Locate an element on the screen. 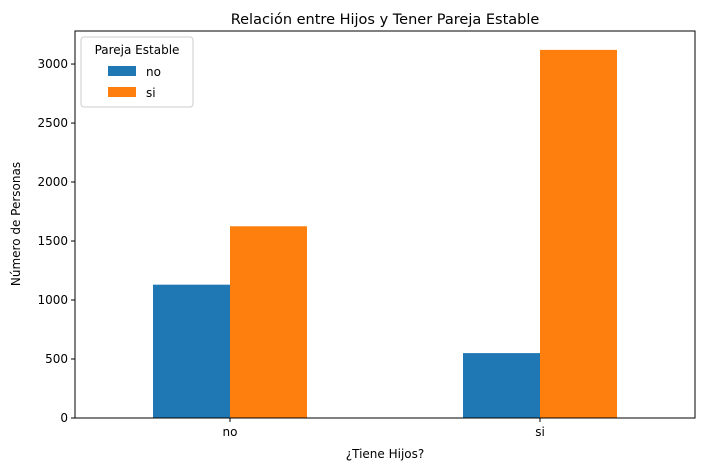 This screenshot has width=704, height=471. y-tick-label: 1500 is located at coordinates (52, 241).